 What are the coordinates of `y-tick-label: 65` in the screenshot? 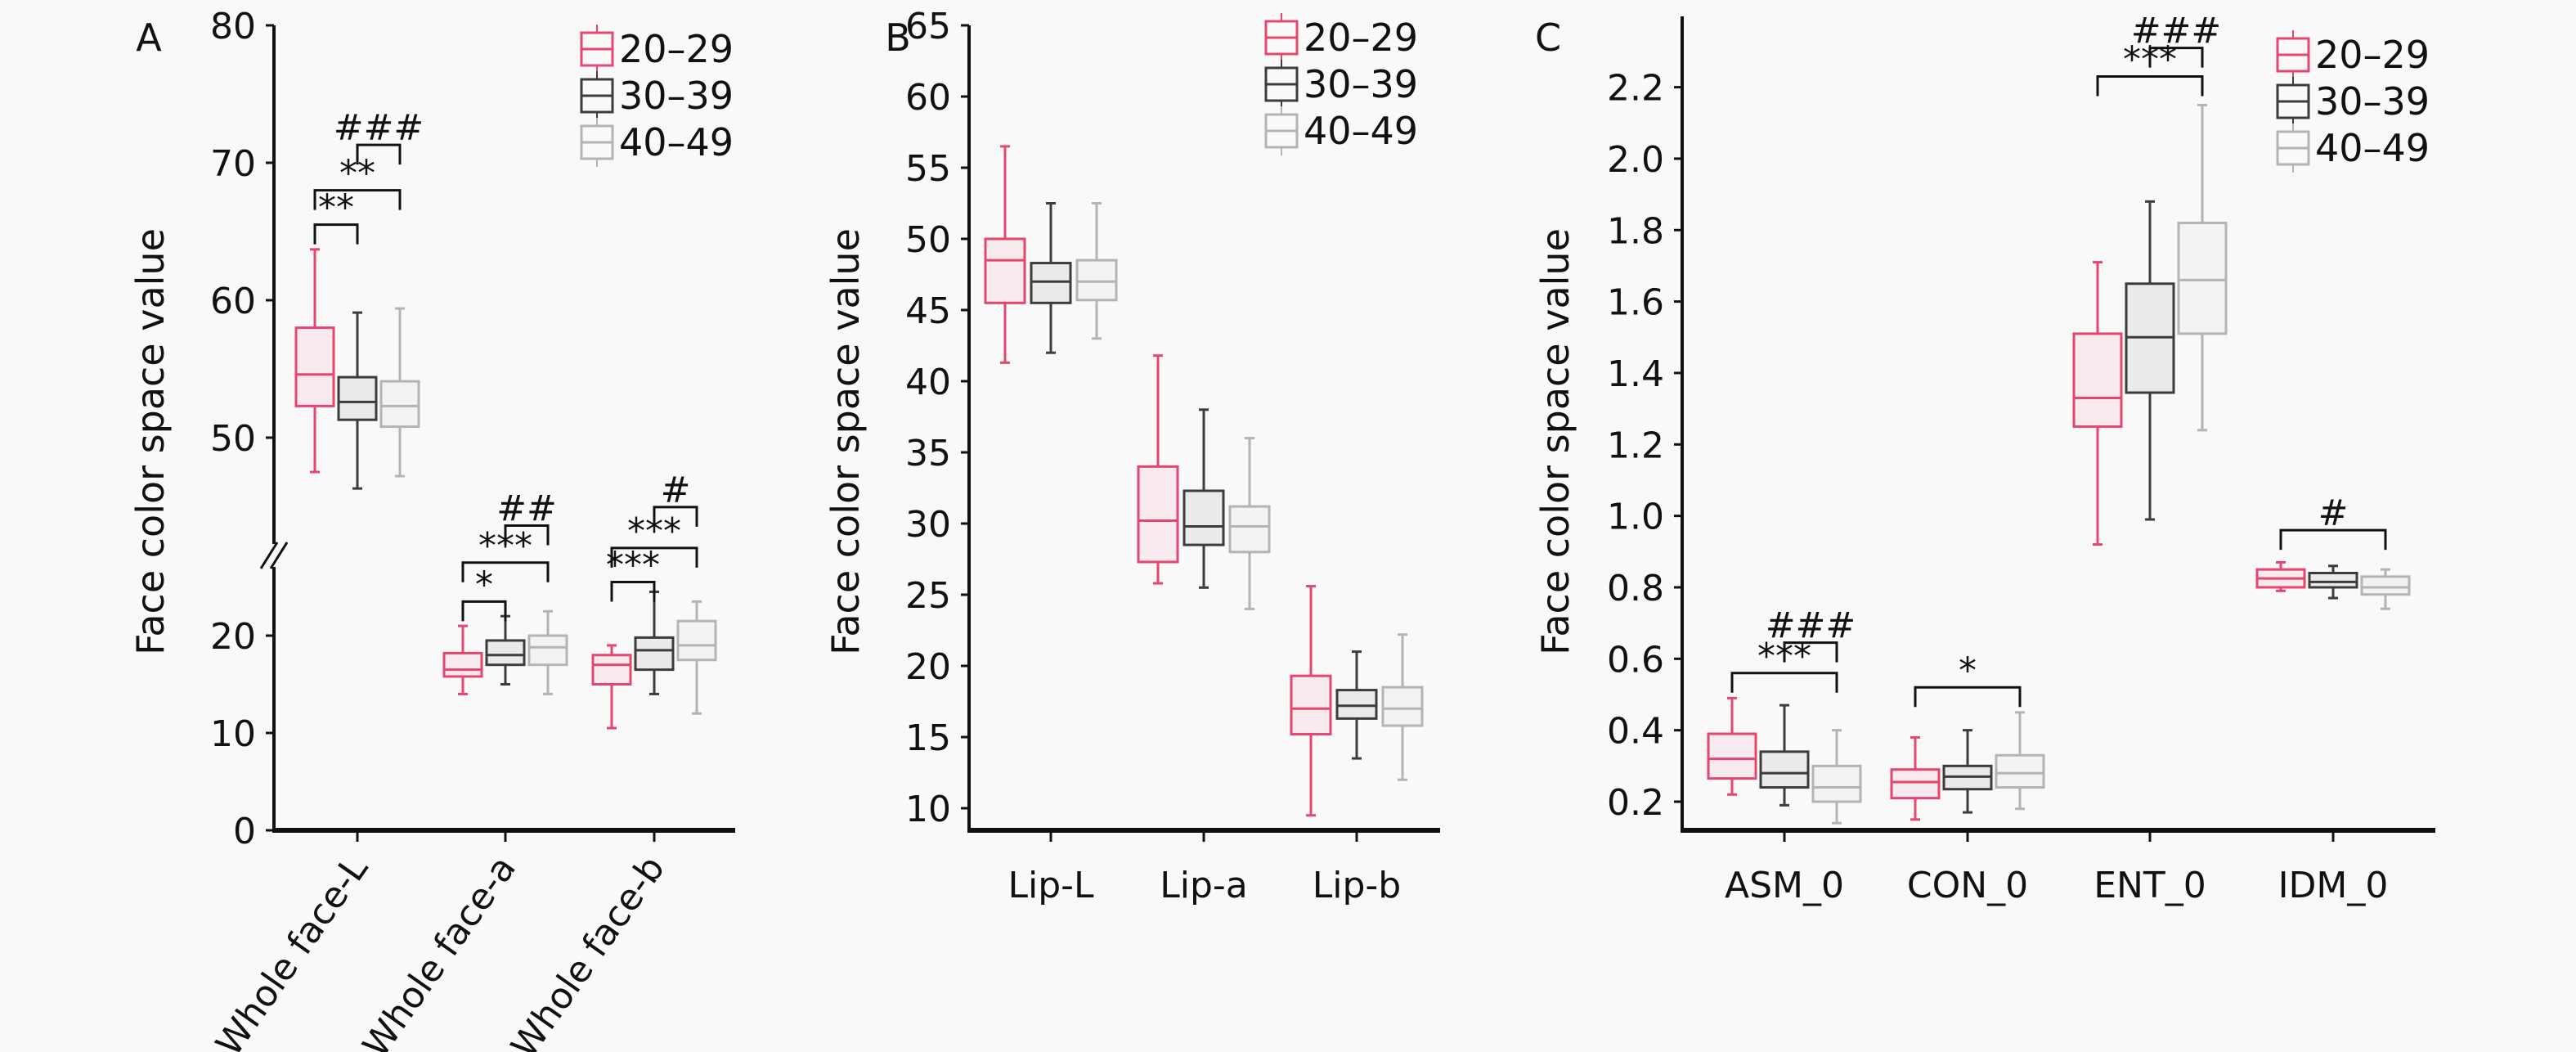 It's located at (928, 26).